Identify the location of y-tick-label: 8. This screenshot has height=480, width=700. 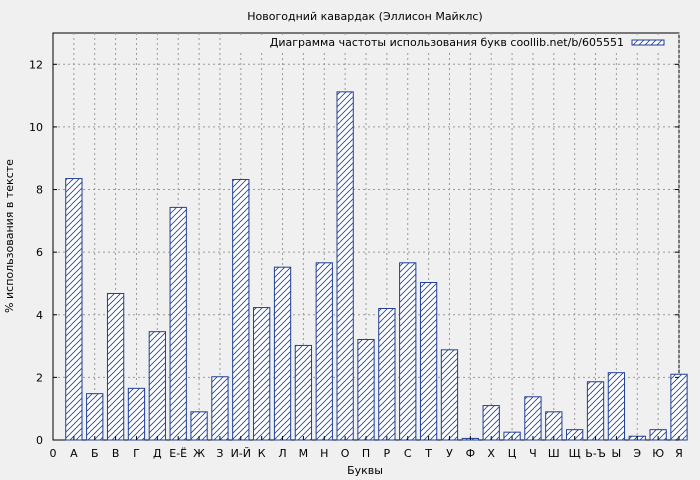
(39, 190).